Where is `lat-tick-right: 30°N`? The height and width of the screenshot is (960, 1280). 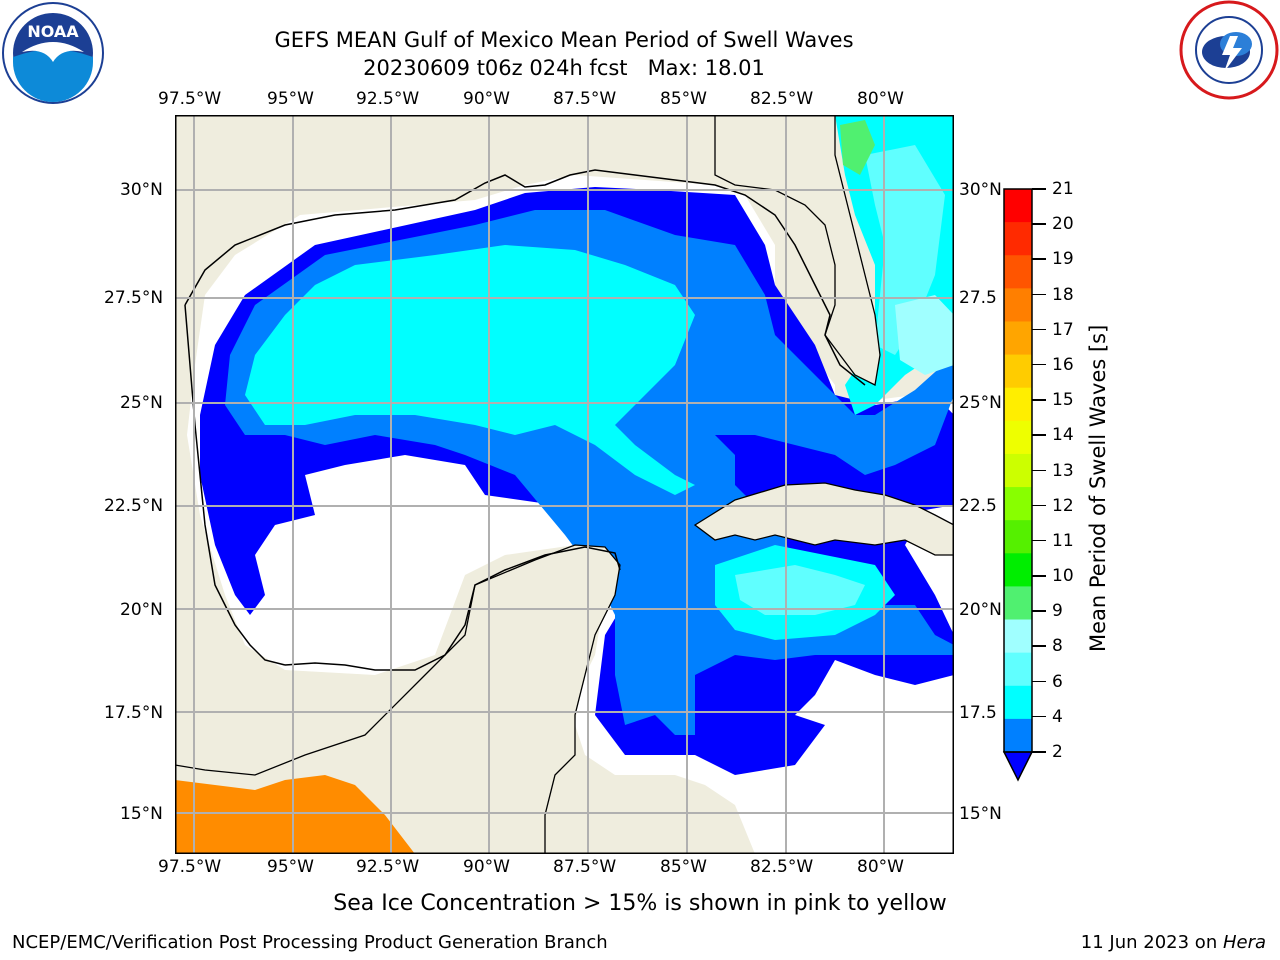
lat-tick-right: 30°N is located at coordinates (980, 190).